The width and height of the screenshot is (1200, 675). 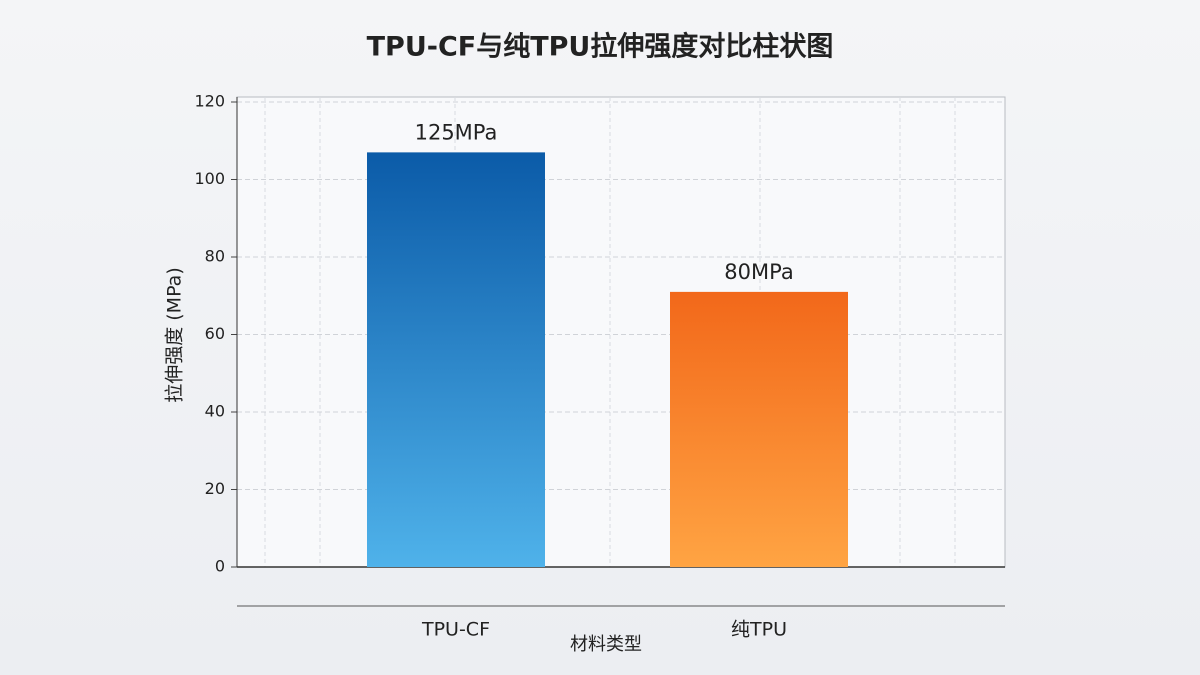 What do you see at coordinates (220, 566) in the screenshot?
I see `y-tick-label: 0` at bounding box center [220, 566].